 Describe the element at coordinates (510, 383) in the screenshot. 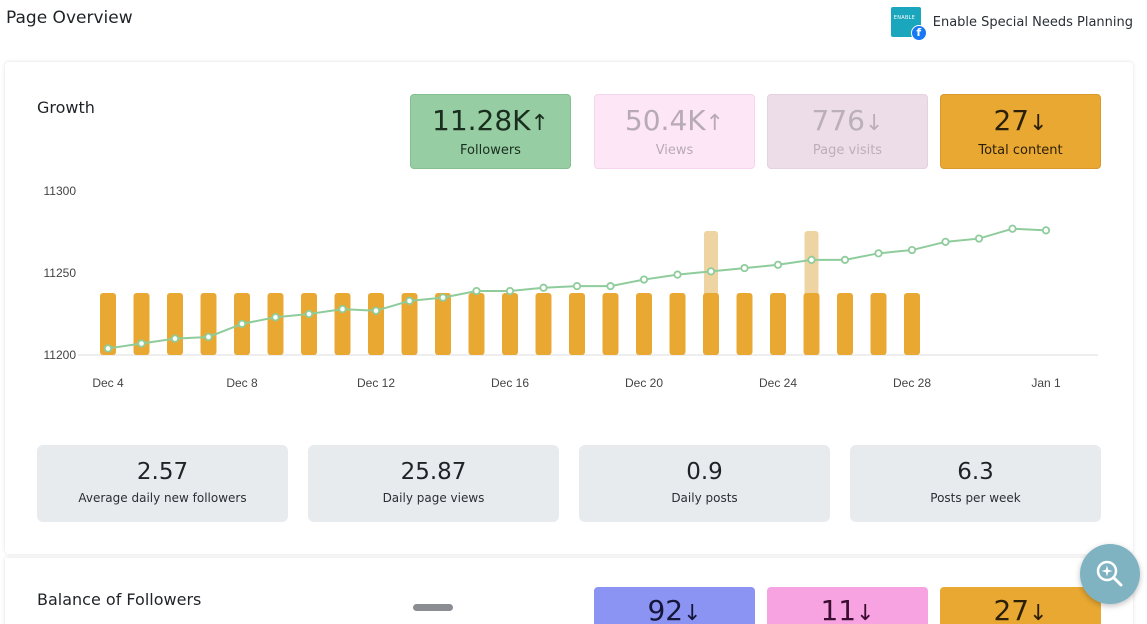

I see `x-tick-label: Dec 16` at that location.